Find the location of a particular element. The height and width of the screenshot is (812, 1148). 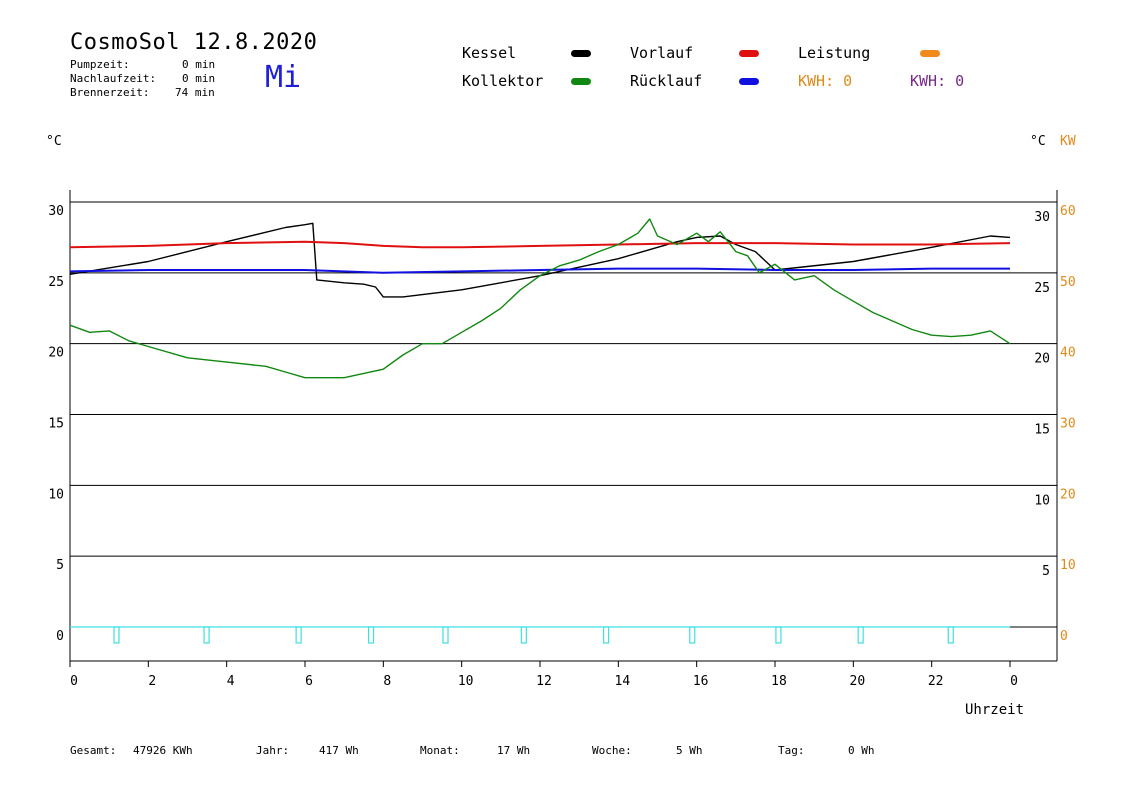

x-tick-label-9: 18 is located at coordinates (779, 681).